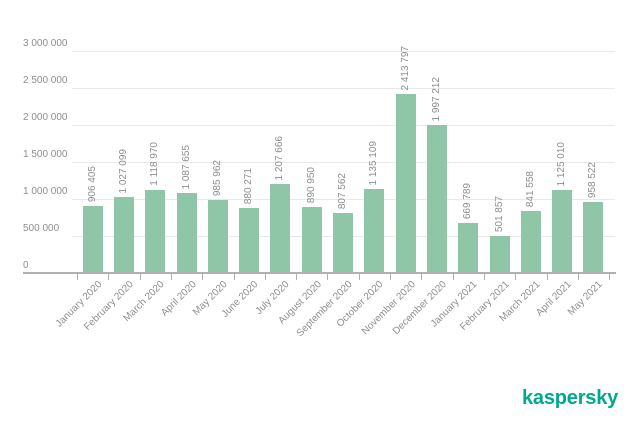 This screenshot has width=640, height=436. What do you see at coordinates (342, 190) in the screenshot?
I see `bar-value-label: 807 562` at bounding box center [342, 190].